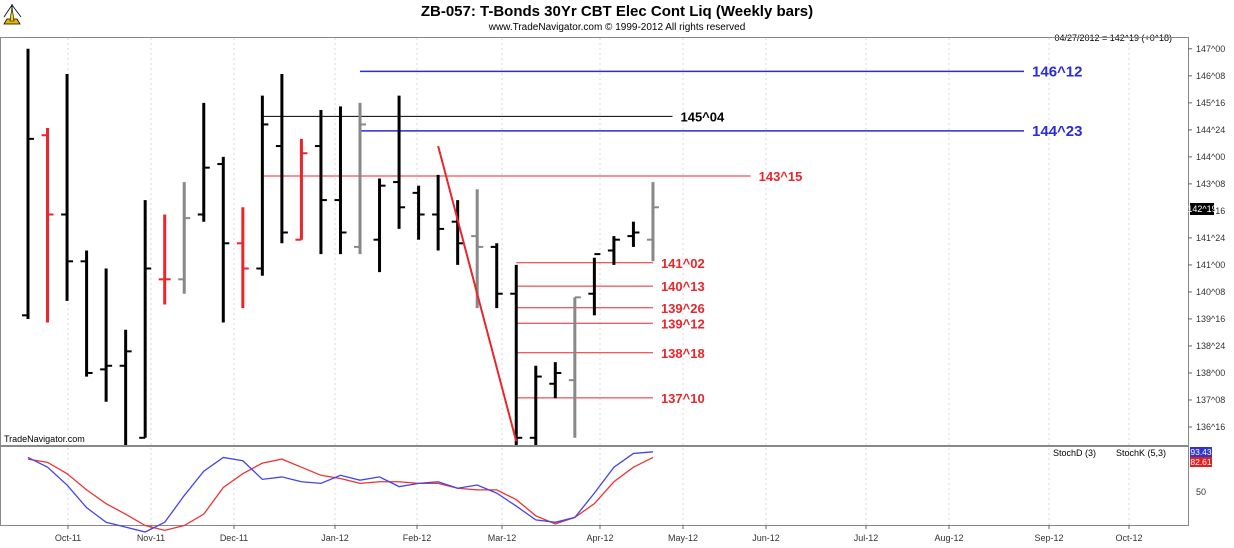  I want to click on stoch-d-line, so click(340, 494).